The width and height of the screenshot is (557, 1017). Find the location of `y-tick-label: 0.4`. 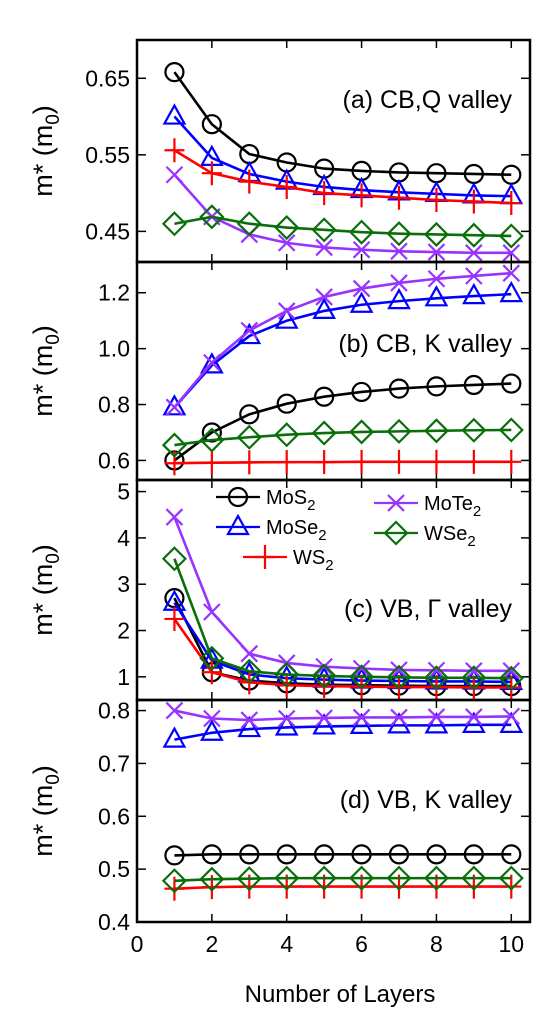

y-tick-label: 0.4 is located at coordinates (114, 922).